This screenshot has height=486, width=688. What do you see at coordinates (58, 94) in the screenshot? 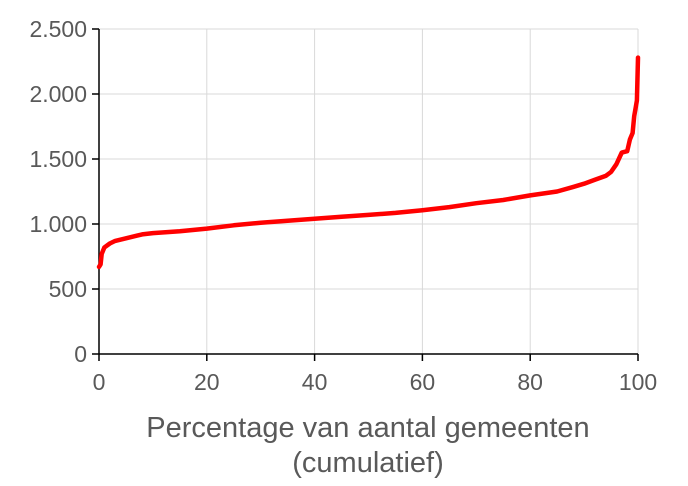
I see `y-tick-label: 2.000` at bounding box center [58, 94].